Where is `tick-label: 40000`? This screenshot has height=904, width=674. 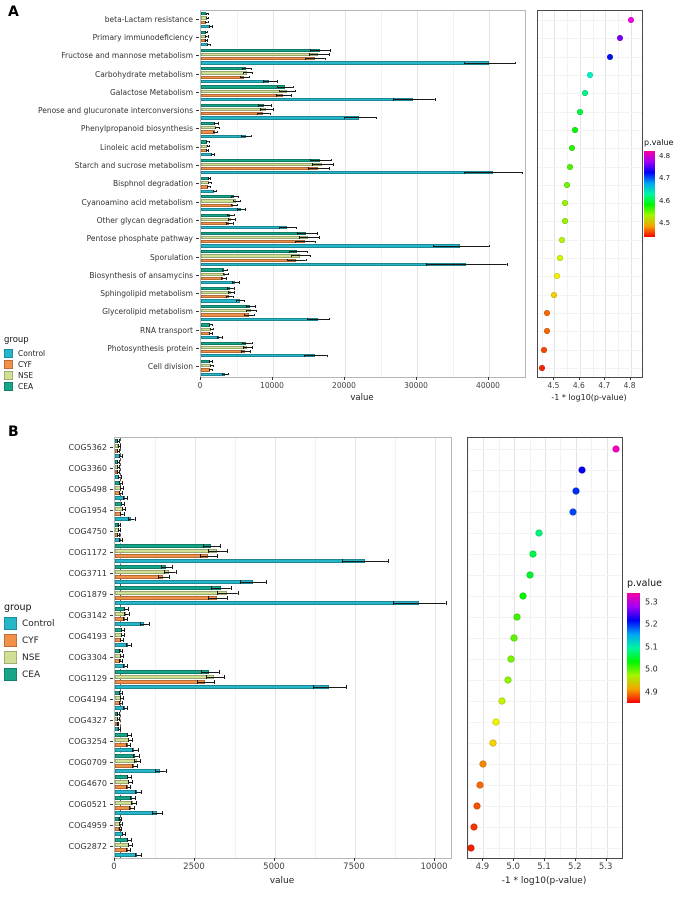 tick-label: 40000 is located at coordinates (488, 385).